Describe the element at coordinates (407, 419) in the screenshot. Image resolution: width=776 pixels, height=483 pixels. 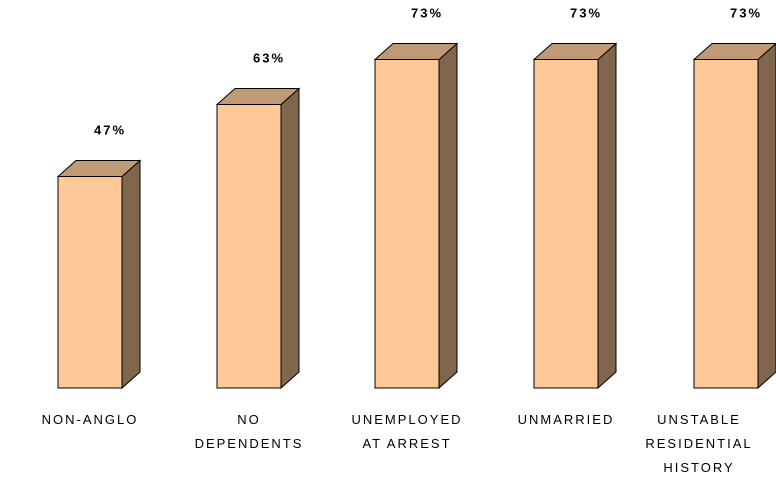
I see `category-label-line: UNEMPLOYED` at that location.